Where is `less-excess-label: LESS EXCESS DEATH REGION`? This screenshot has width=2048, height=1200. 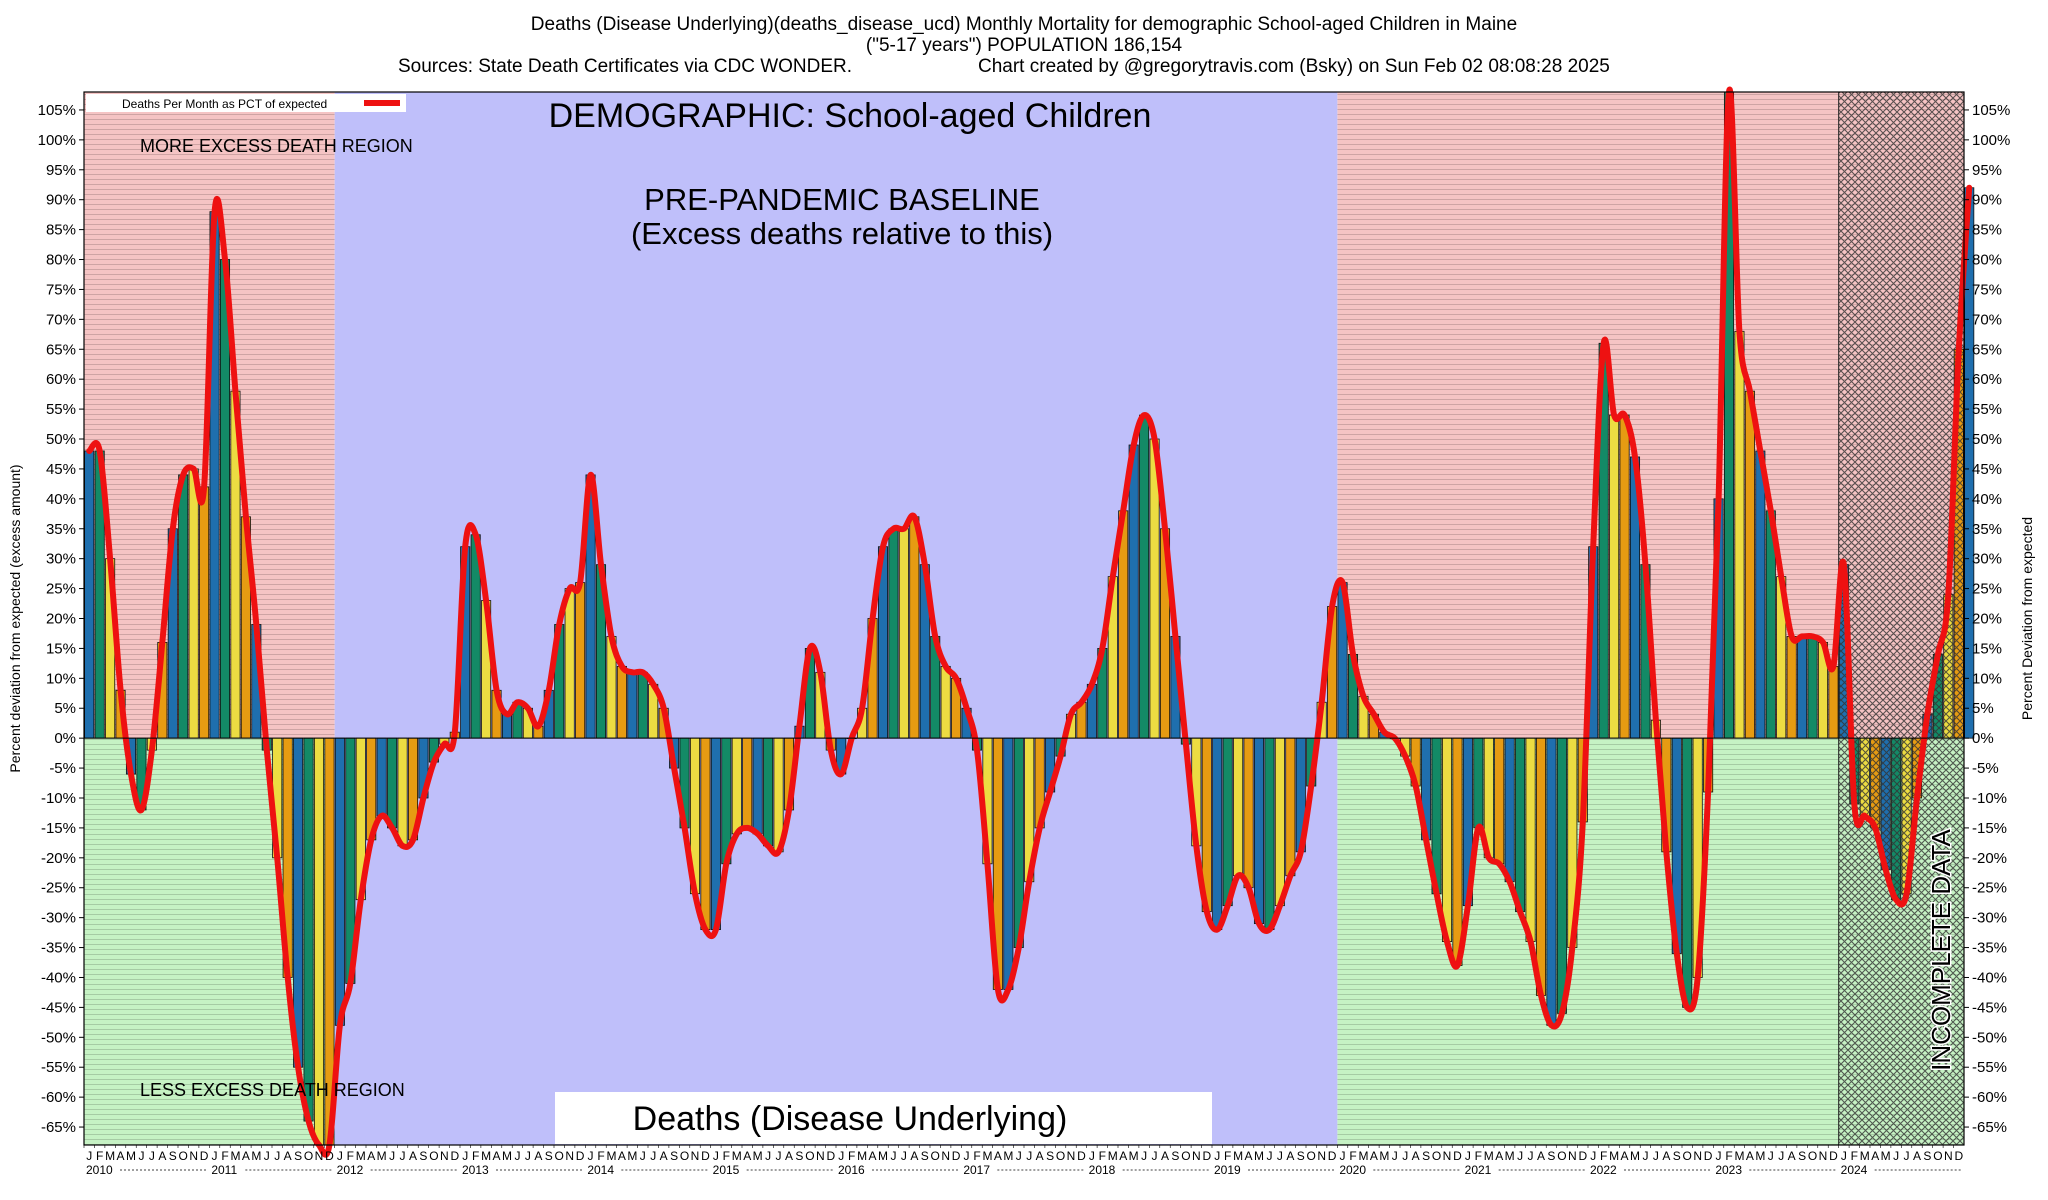 less-excess-label: LESS EXCESS DEATH REGION is located at coordinates (272, 1090).